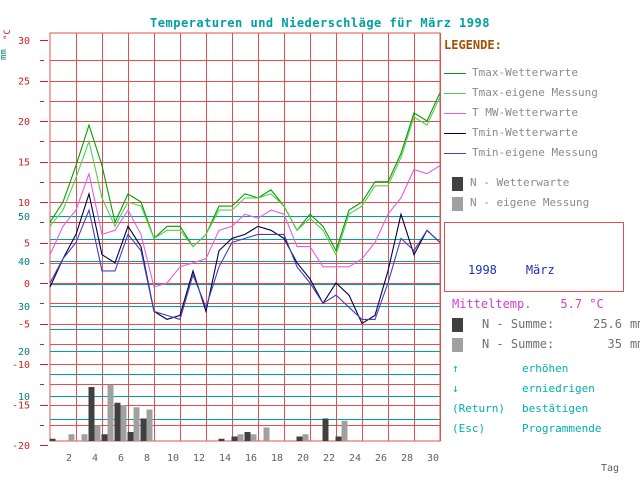  What do you see at coordinates (562, 428) in the screenshot?
I see `key-desc: Programmende` at bounding box center [562, 428].